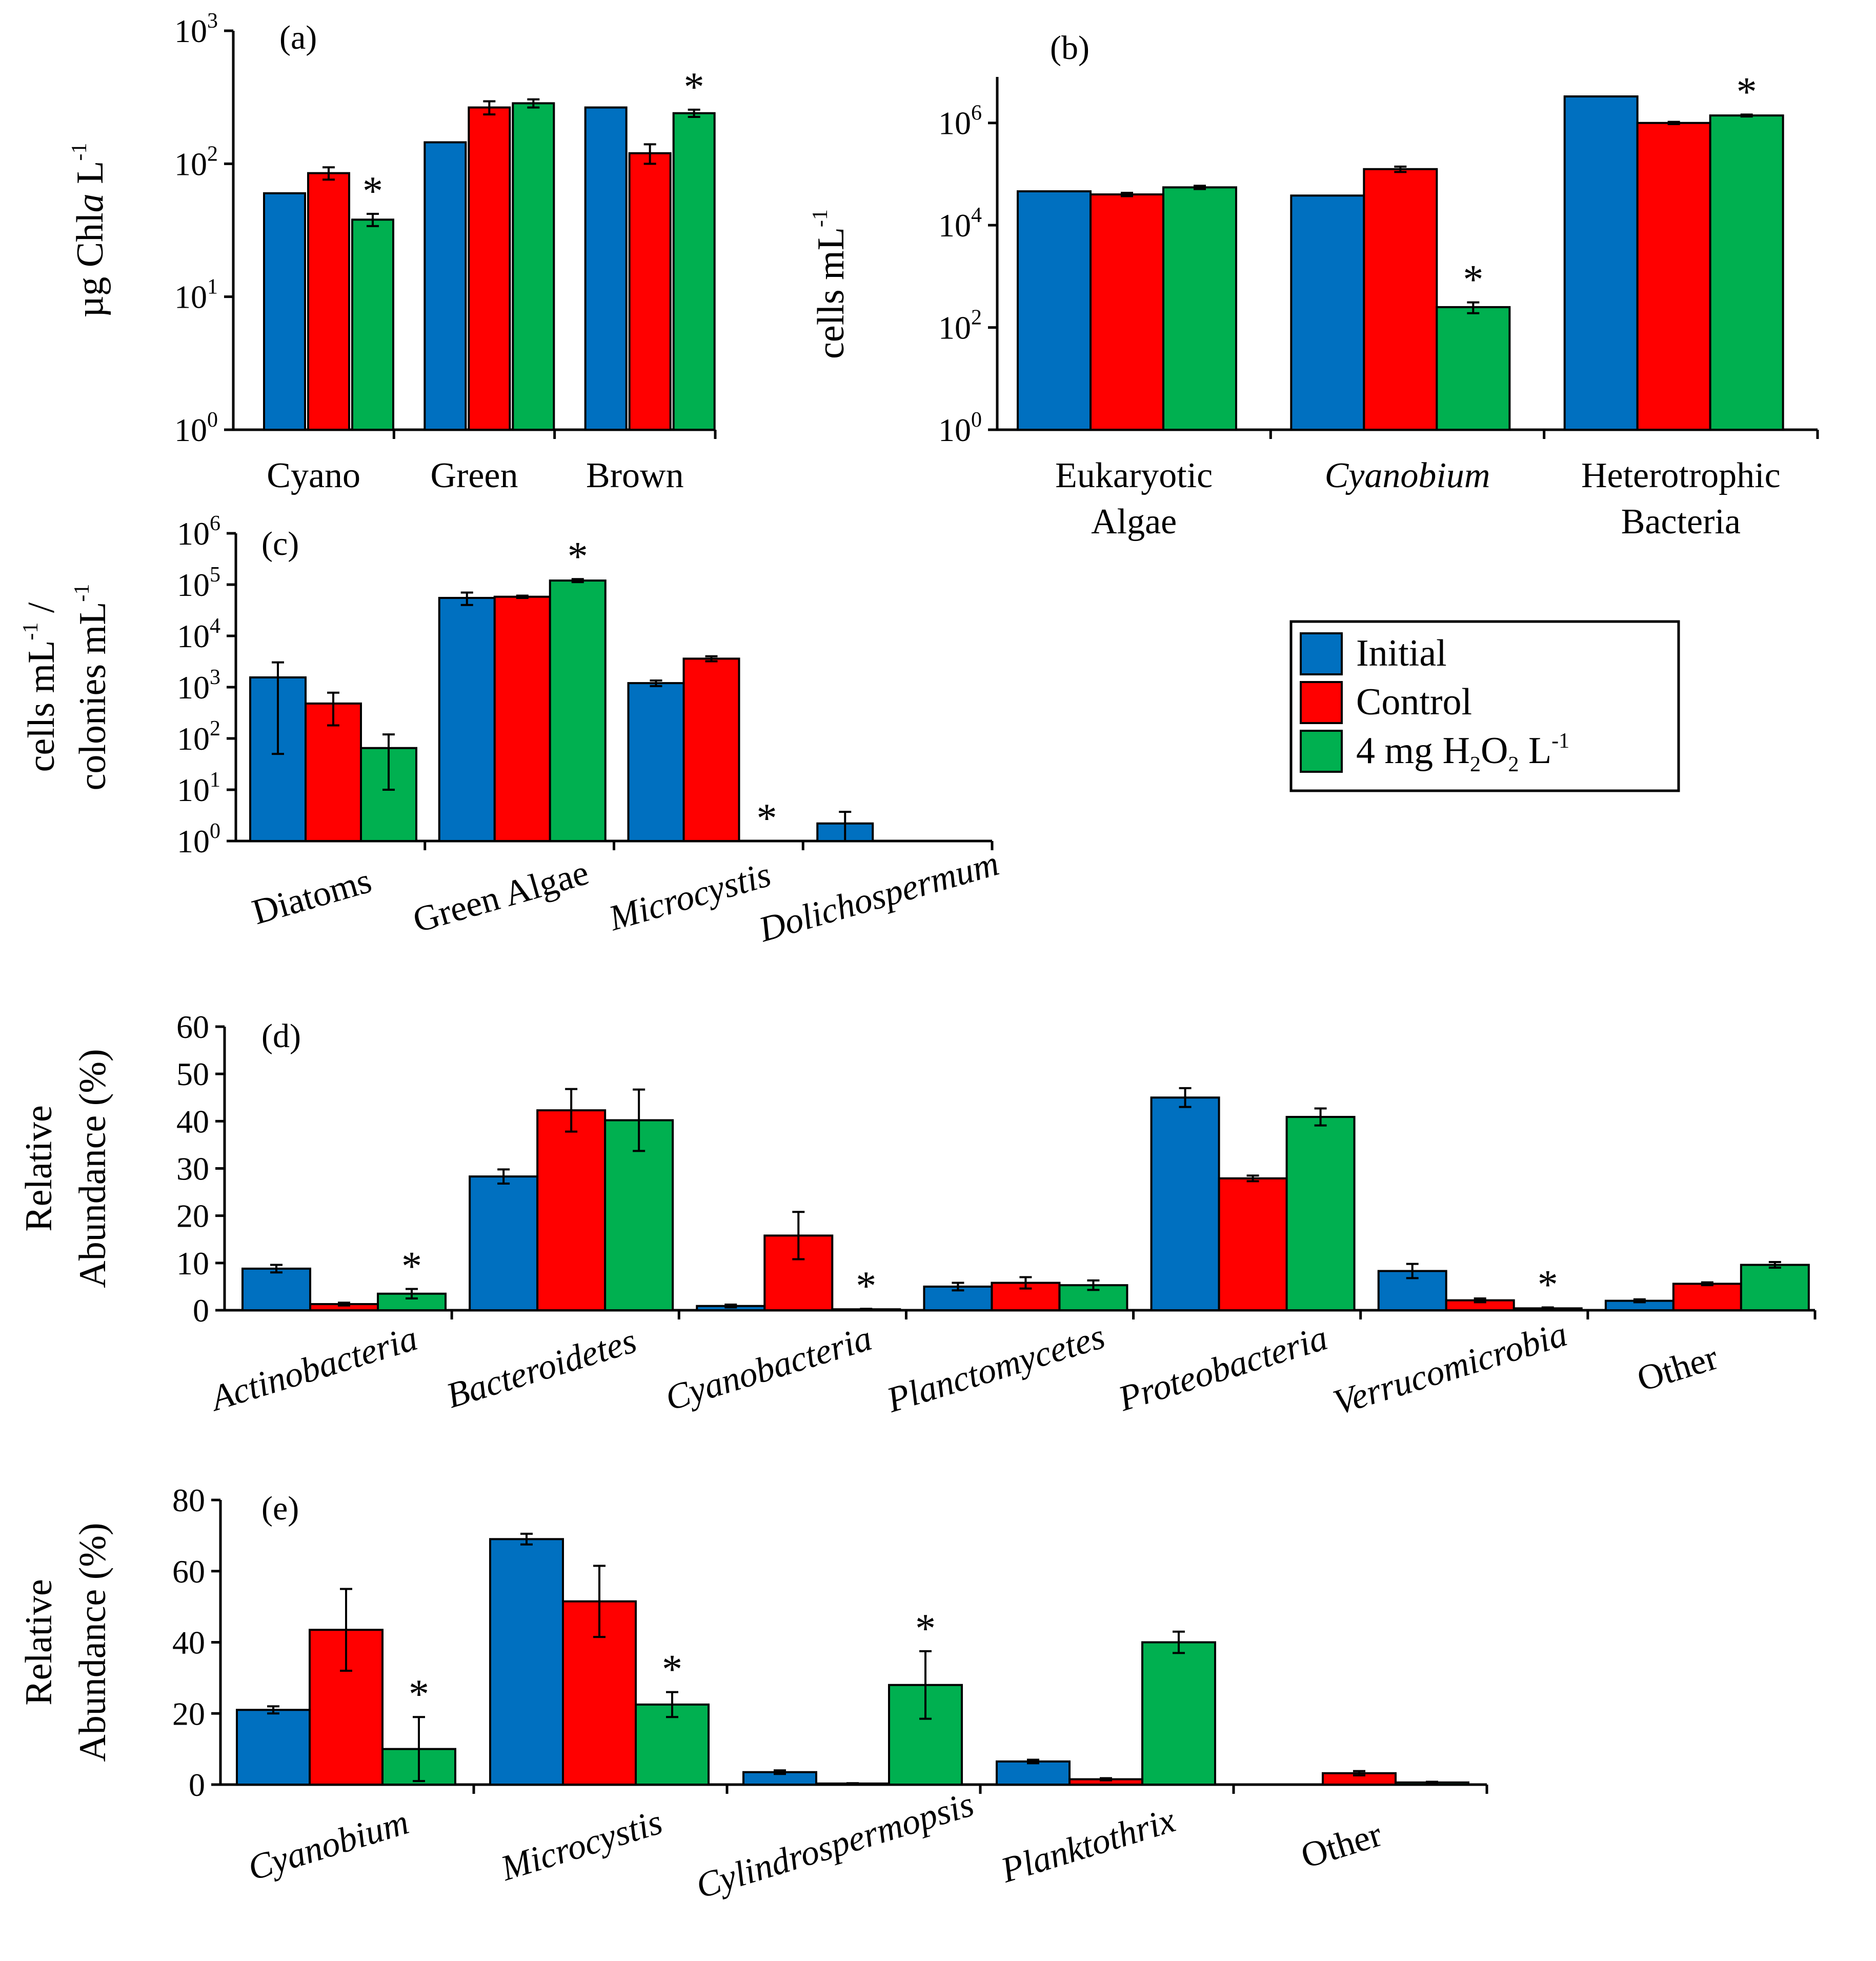  I want to click on y-axis-label-unit: L, so click(90, 177).